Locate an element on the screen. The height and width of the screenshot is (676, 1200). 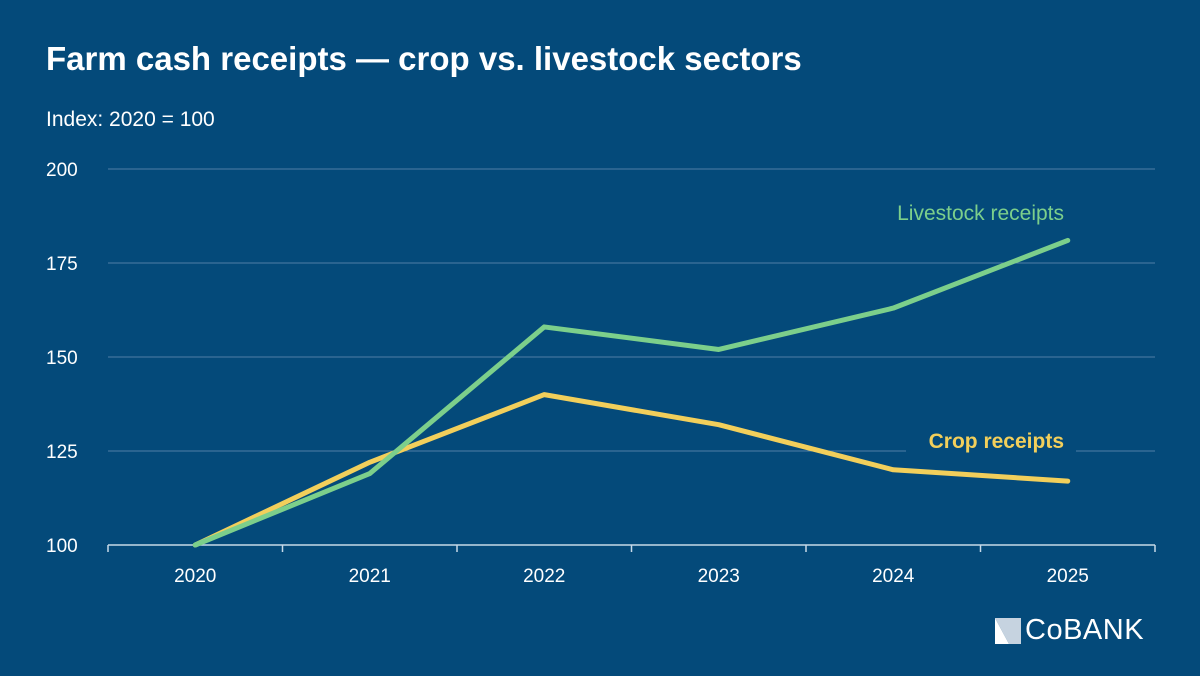
label-background is located at coordinates (991, 450).